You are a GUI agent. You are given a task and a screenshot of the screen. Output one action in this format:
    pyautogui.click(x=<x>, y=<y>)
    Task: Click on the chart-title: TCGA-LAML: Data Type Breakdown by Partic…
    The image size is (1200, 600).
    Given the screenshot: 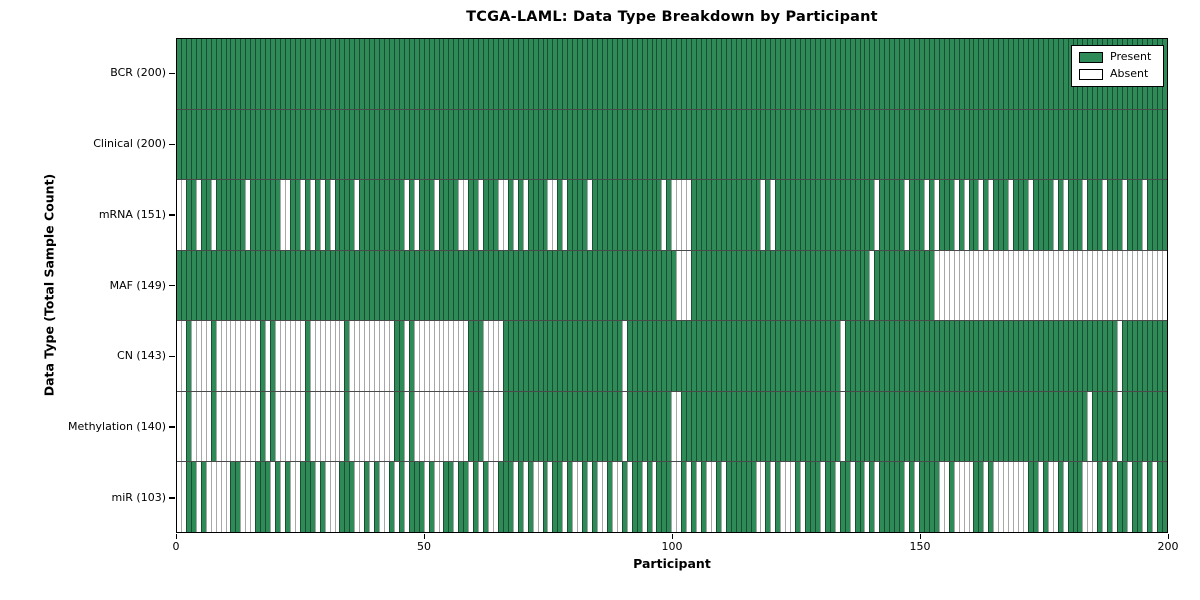 What is the action you would take?
    pyautogui.click(x=672, y=17)
    